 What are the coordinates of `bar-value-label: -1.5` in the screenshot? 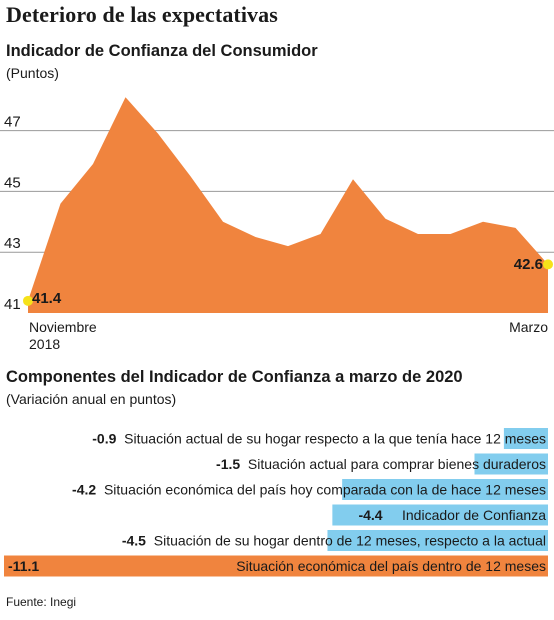 It's located at (228, 464).